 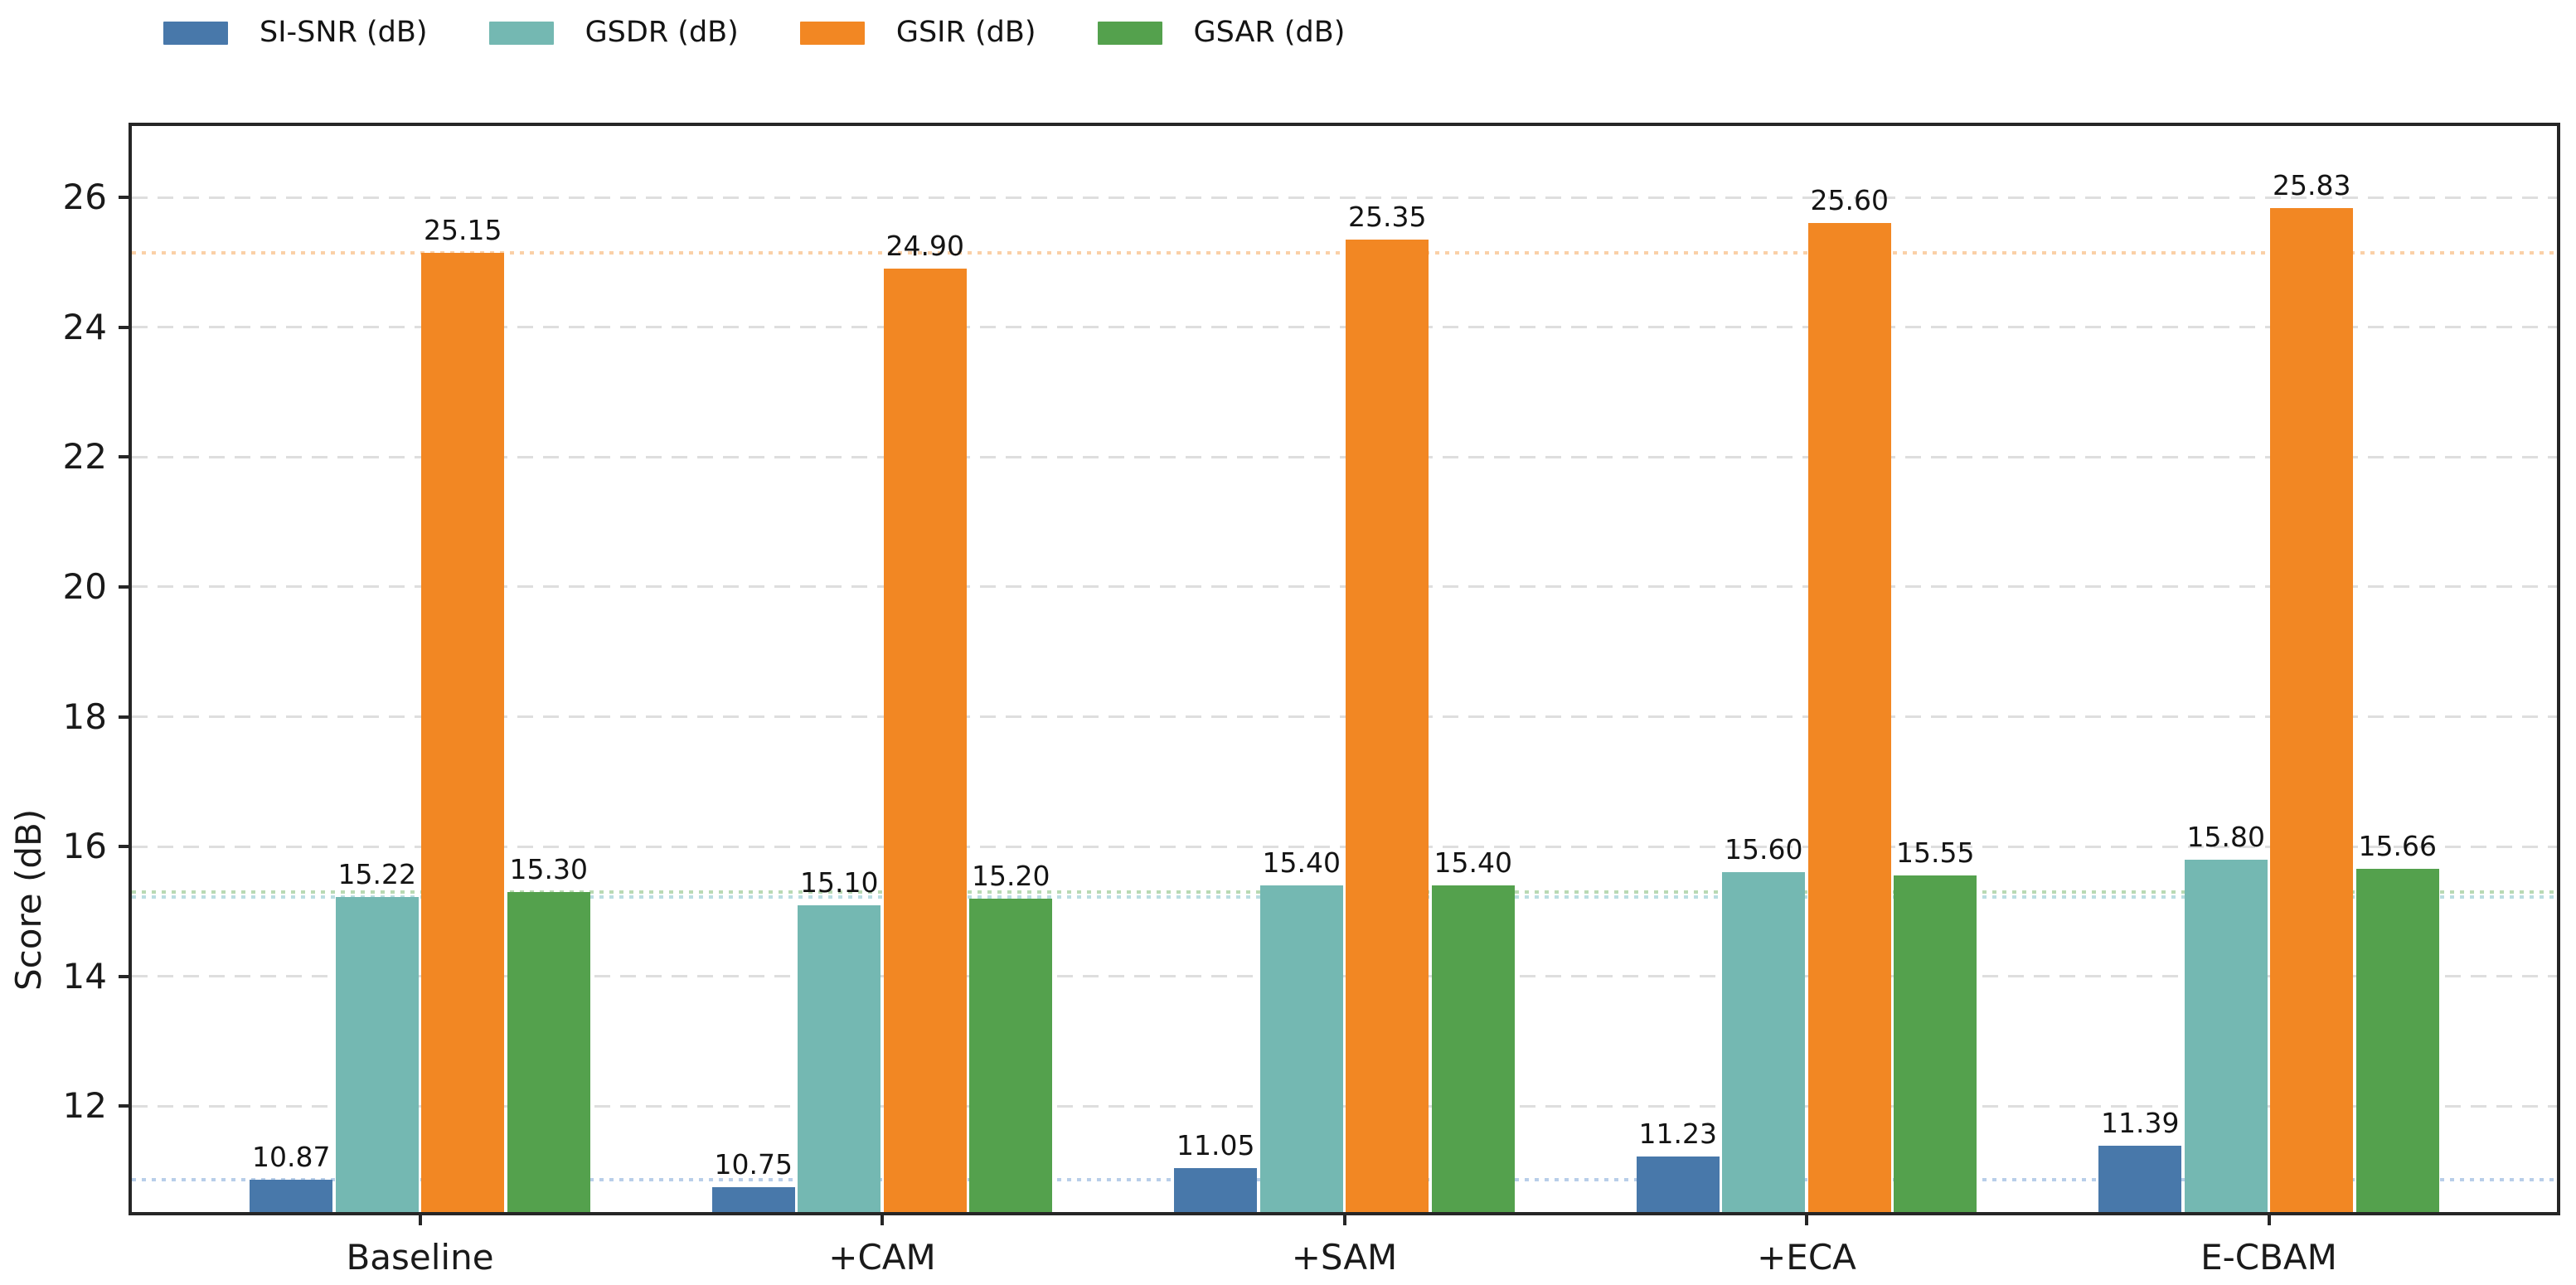 I want to click on bar-value-label: 15.20, so click(x=1011, y=875).